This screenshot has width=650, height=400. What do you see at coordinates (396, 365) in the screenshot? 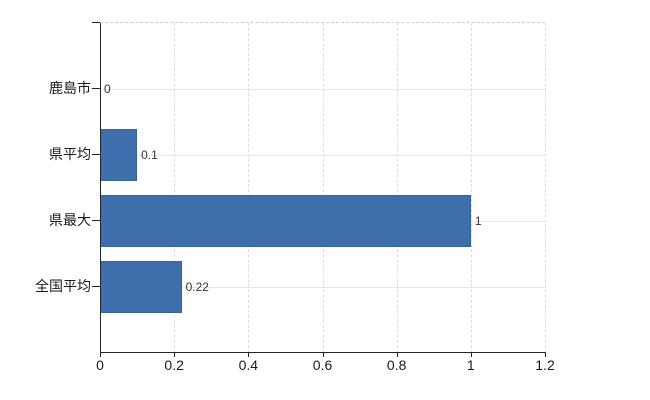
I see `x-axis-tick-label: 0.8` at bounding box center [396, 365].